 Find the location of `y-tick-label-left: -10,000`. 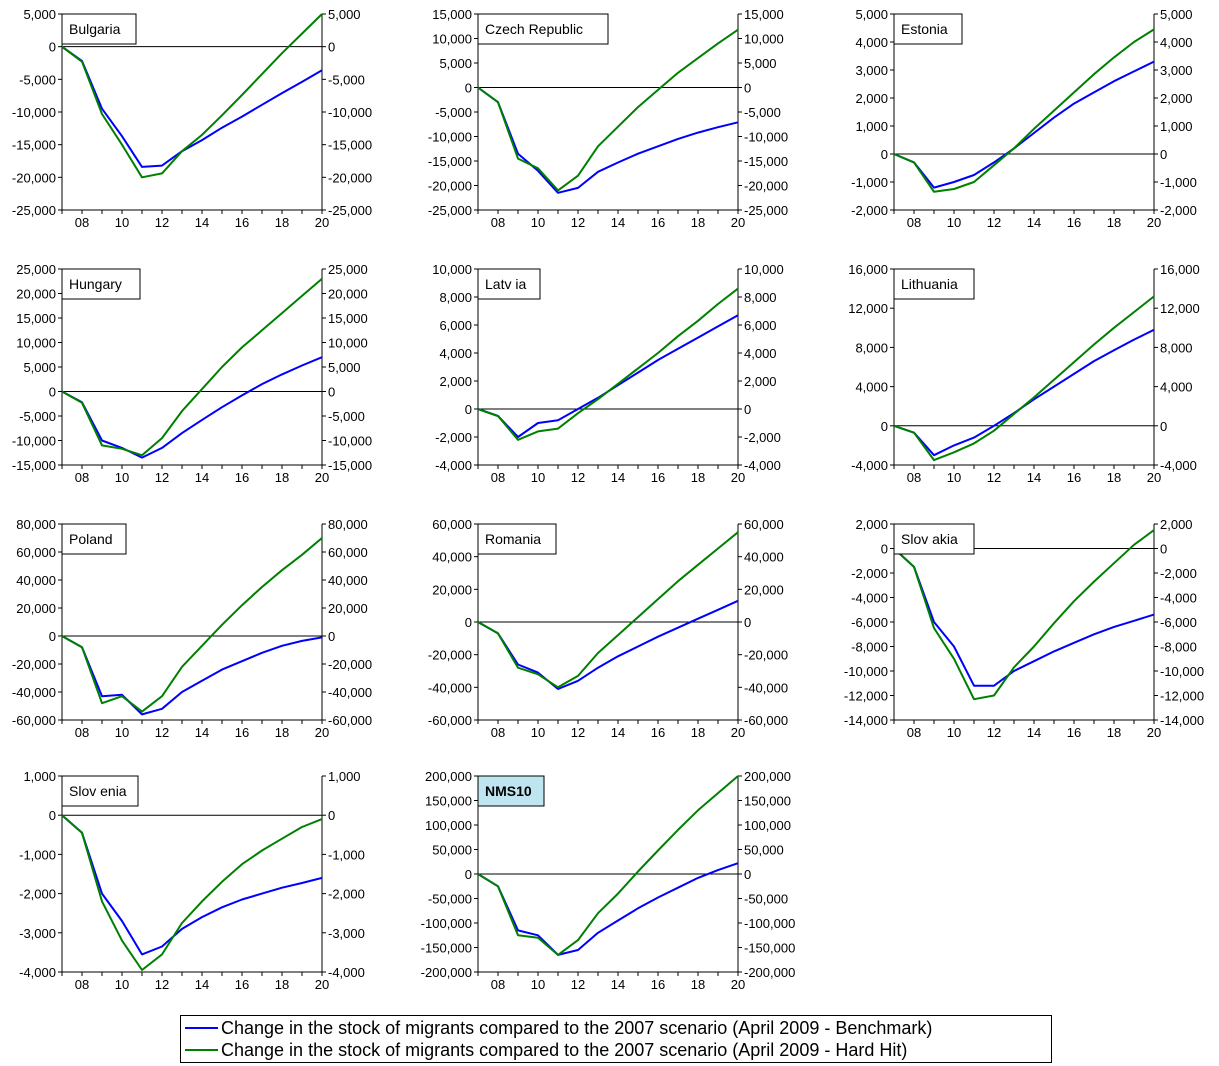

y-tick-label-left: -10,000 is located at coordinates (34, 112).